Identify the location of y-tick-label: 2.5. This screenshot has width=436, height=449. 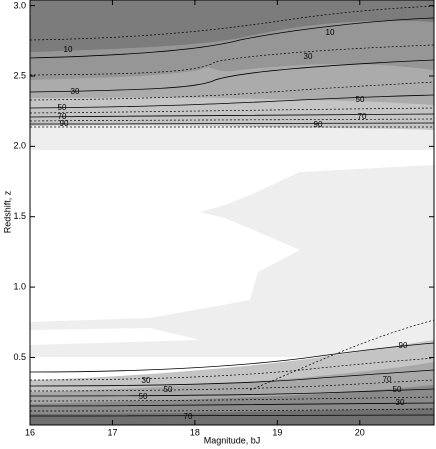
(19, 75).